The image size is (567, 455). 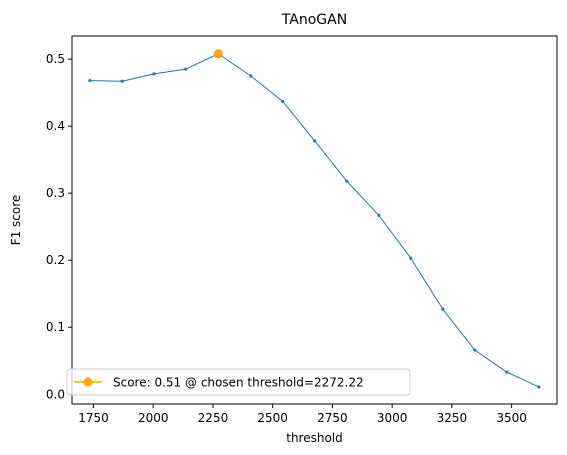 I want to click on chosen-threshold-point, so click(x=218, y=54).